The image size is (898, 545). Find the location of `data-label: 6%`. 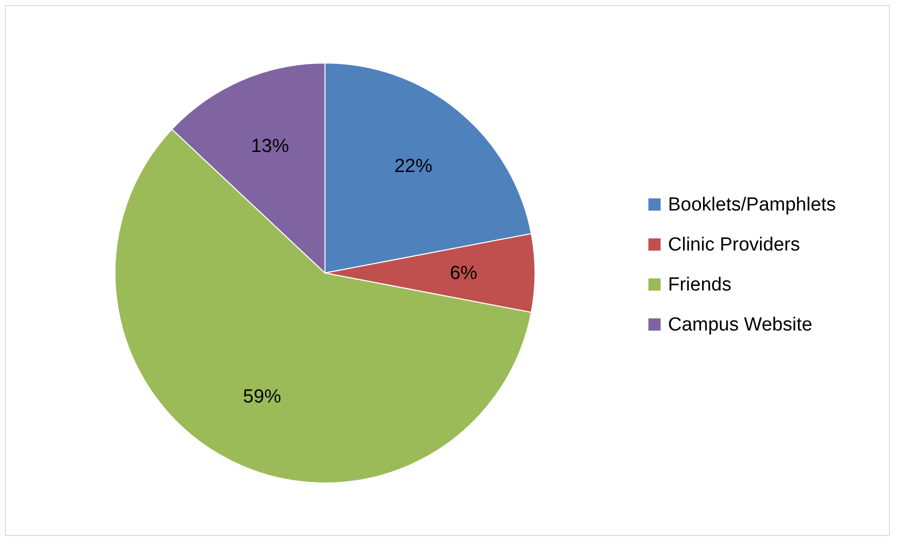

data-label: 6% is located at coordinates (464, 273).